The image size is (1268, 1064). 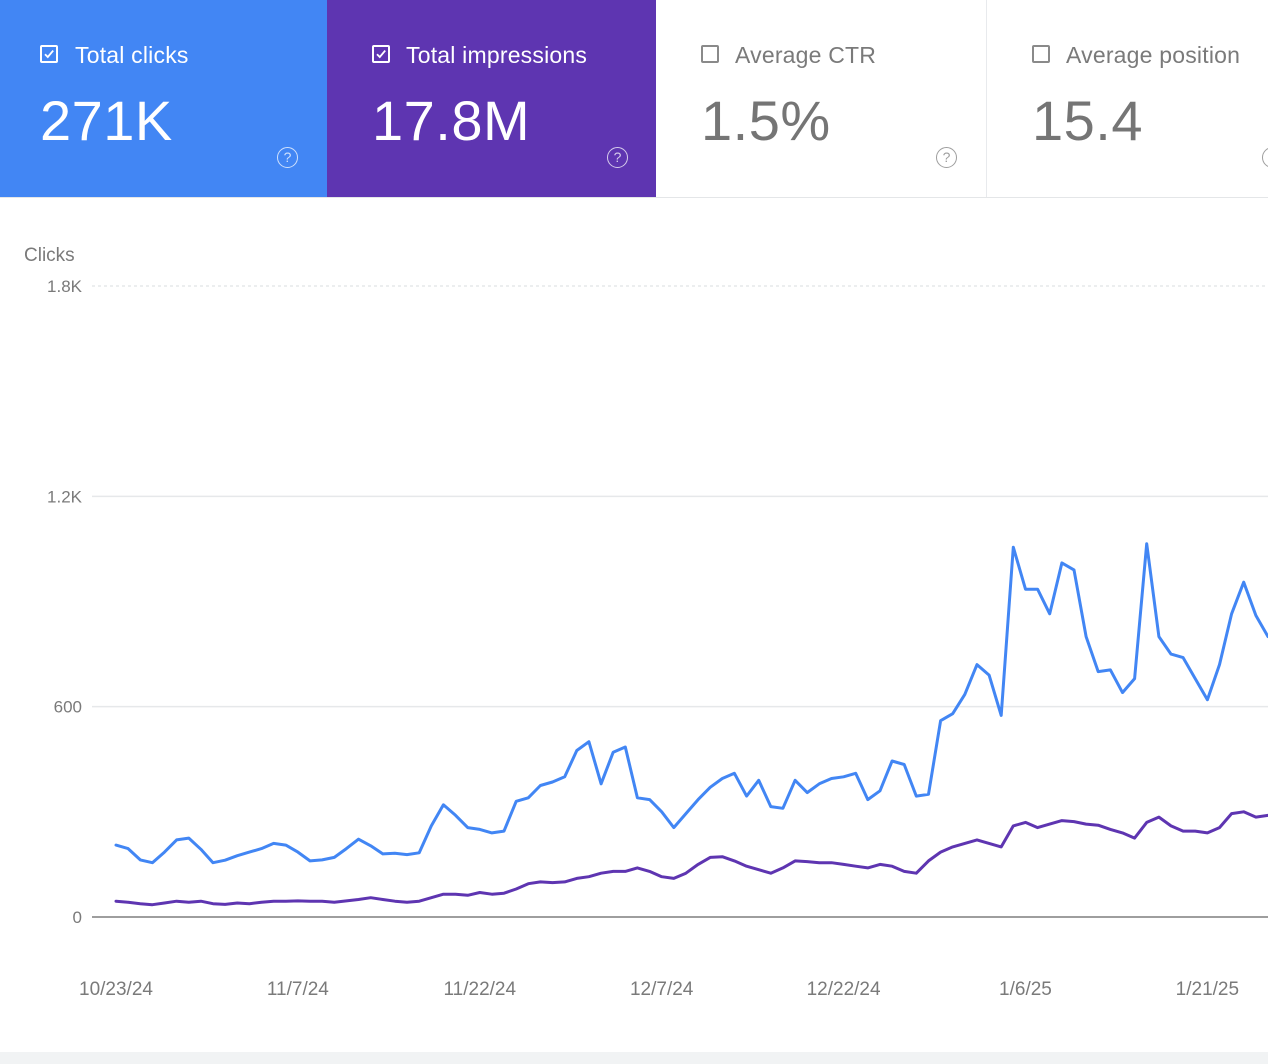 What do you see at coordinates (844, 989) in the screenshot?
I see `x-tick-label: 12/22/24` at bounding box center [844, 989].